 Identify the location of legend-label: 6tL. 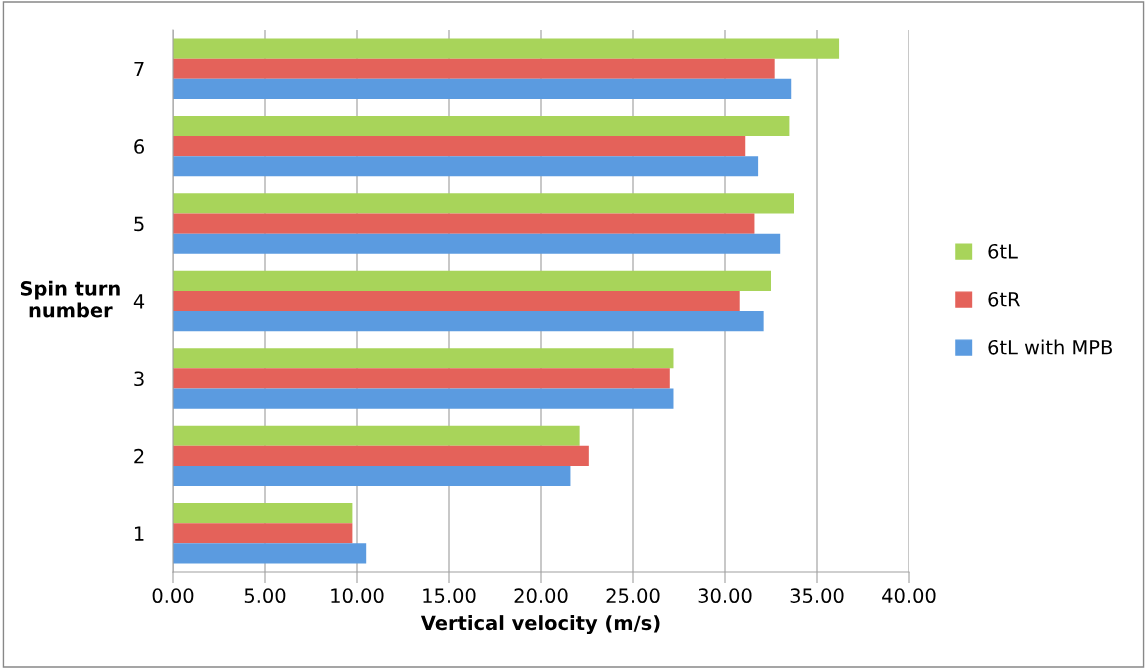
(1003, 251).